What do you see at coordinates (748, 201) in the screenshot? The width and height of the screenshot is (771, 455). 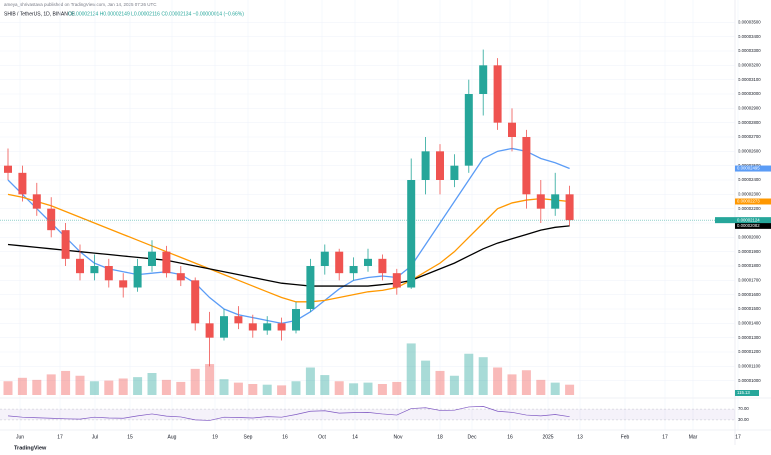 I see `ma-tag: 0.00002273` at bounding box center [748, 201].